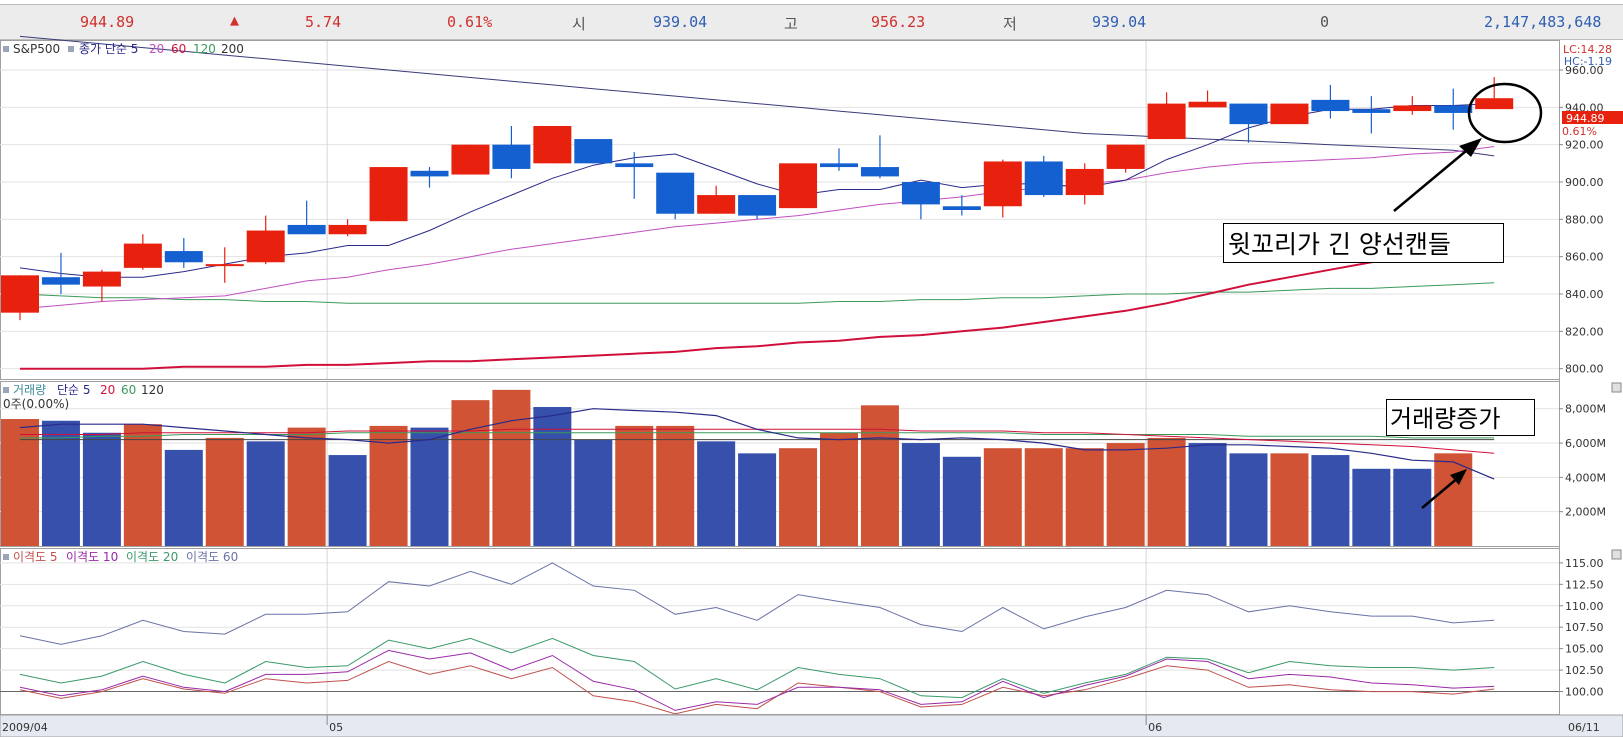  What do you see at coordinates (1579, 131) in the screenshot?
I see `current-price-pct: 0.61%` at bounding box center [1579, 131].